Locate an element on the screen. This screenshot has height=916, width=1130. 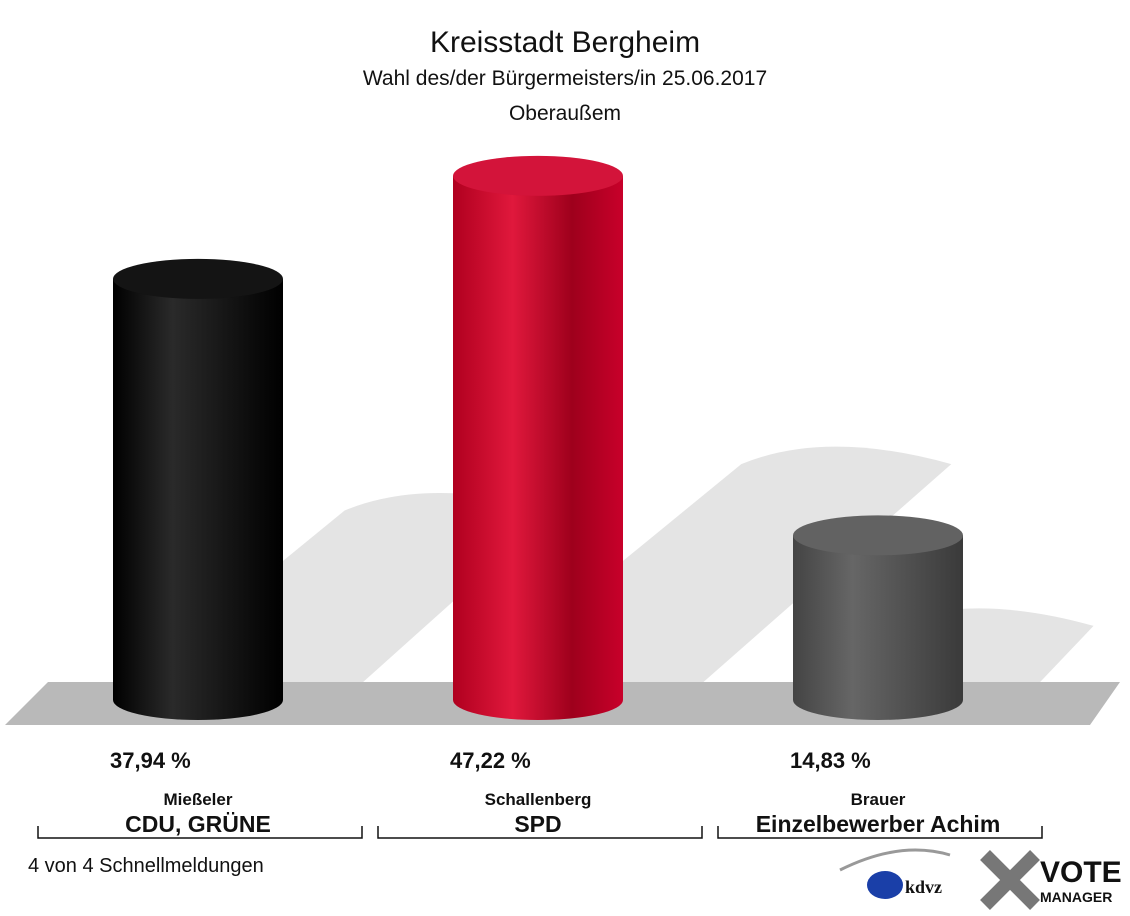
category-label: Mießeler is located at coordinates (198, 799).